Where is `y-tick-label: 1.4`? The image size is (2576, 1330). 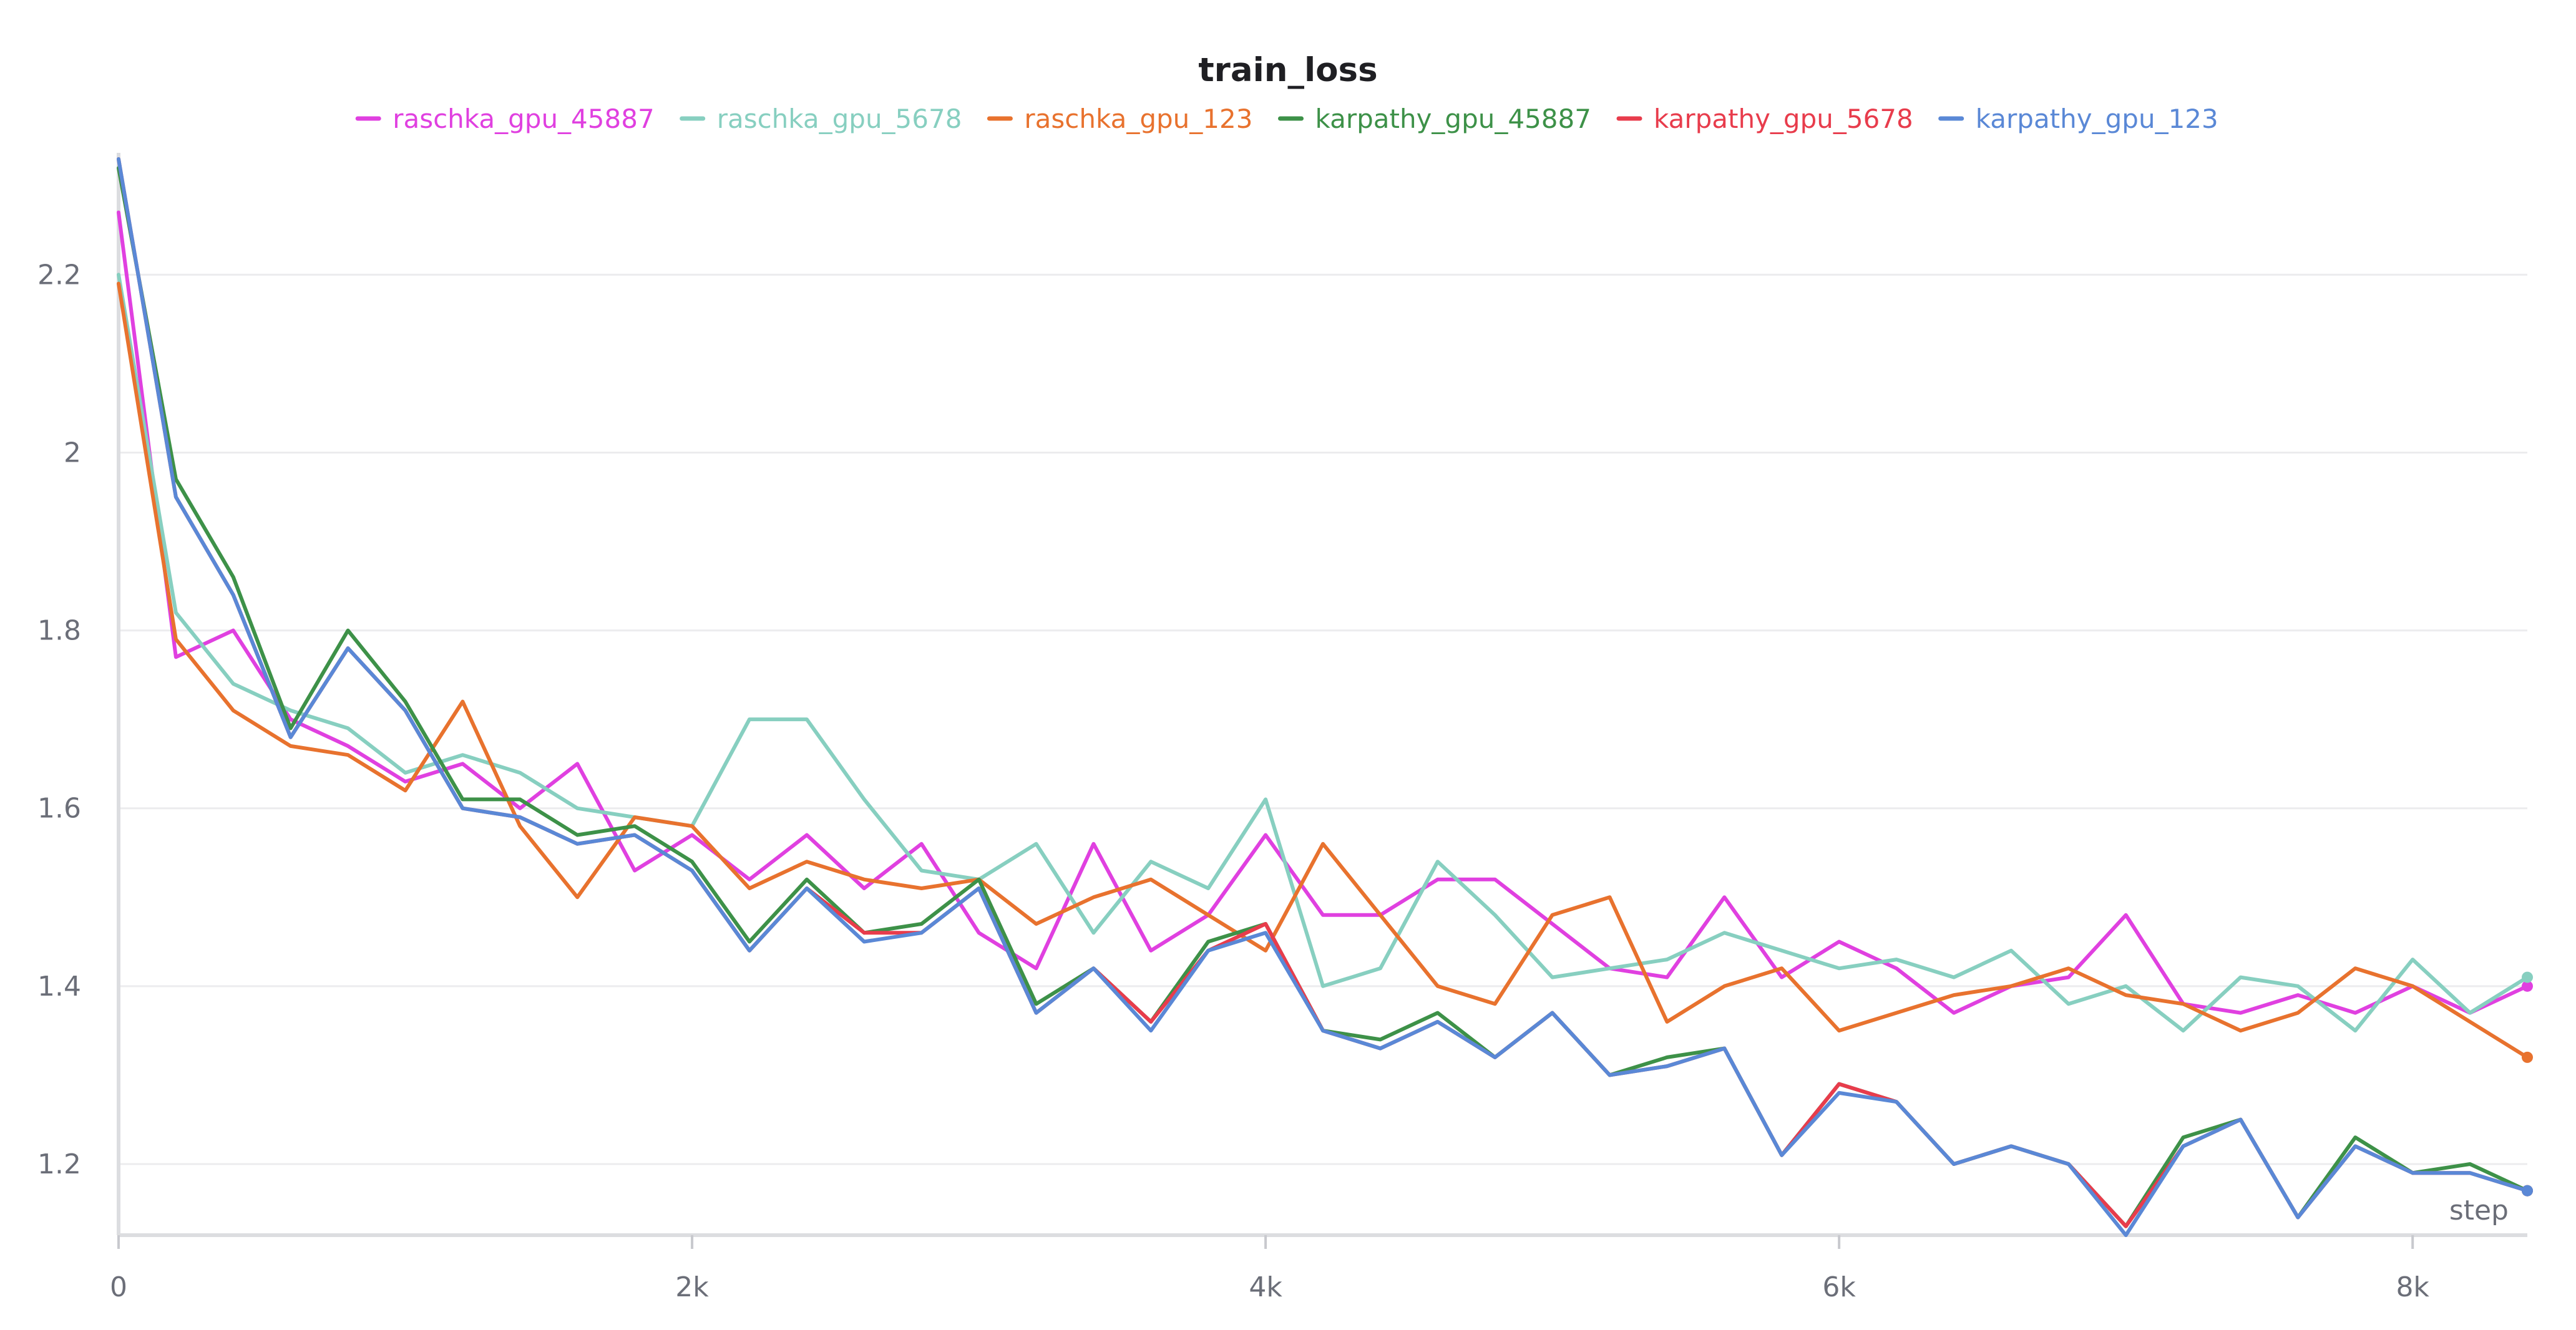
y-tick-label: 1.4 is located at coordinates (59, 987).